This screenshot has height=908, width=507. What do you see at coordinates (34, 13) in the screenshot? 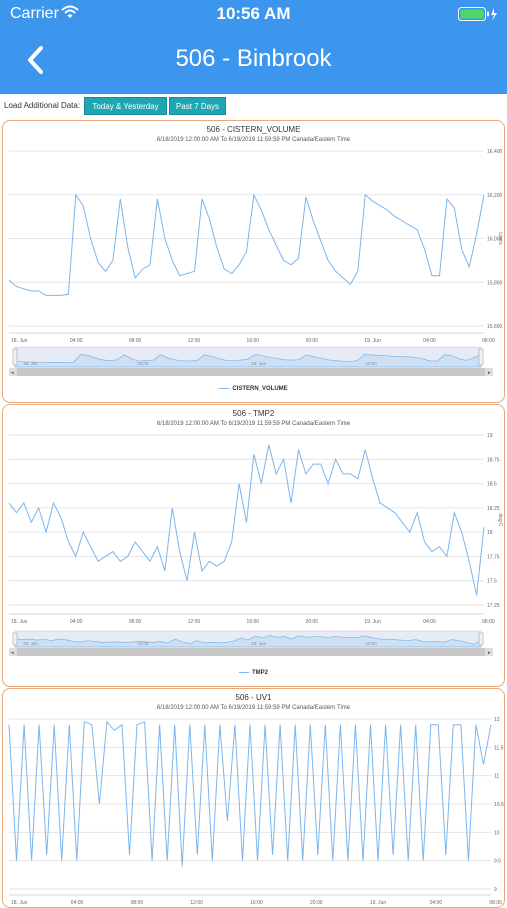
I see `carrier-label: Carrier` at bounding box center [34, 13].